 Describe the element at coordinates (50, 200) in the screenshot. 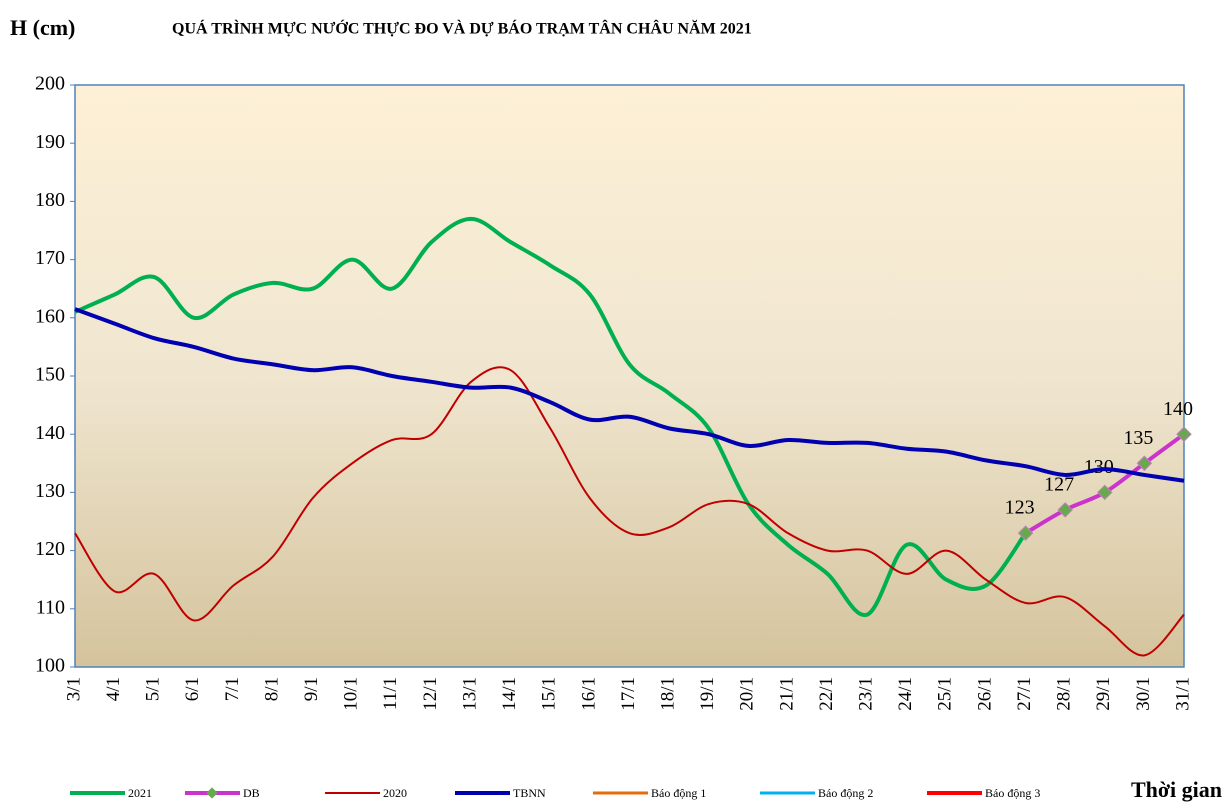

I see `y-tick-label: 180` at that location.